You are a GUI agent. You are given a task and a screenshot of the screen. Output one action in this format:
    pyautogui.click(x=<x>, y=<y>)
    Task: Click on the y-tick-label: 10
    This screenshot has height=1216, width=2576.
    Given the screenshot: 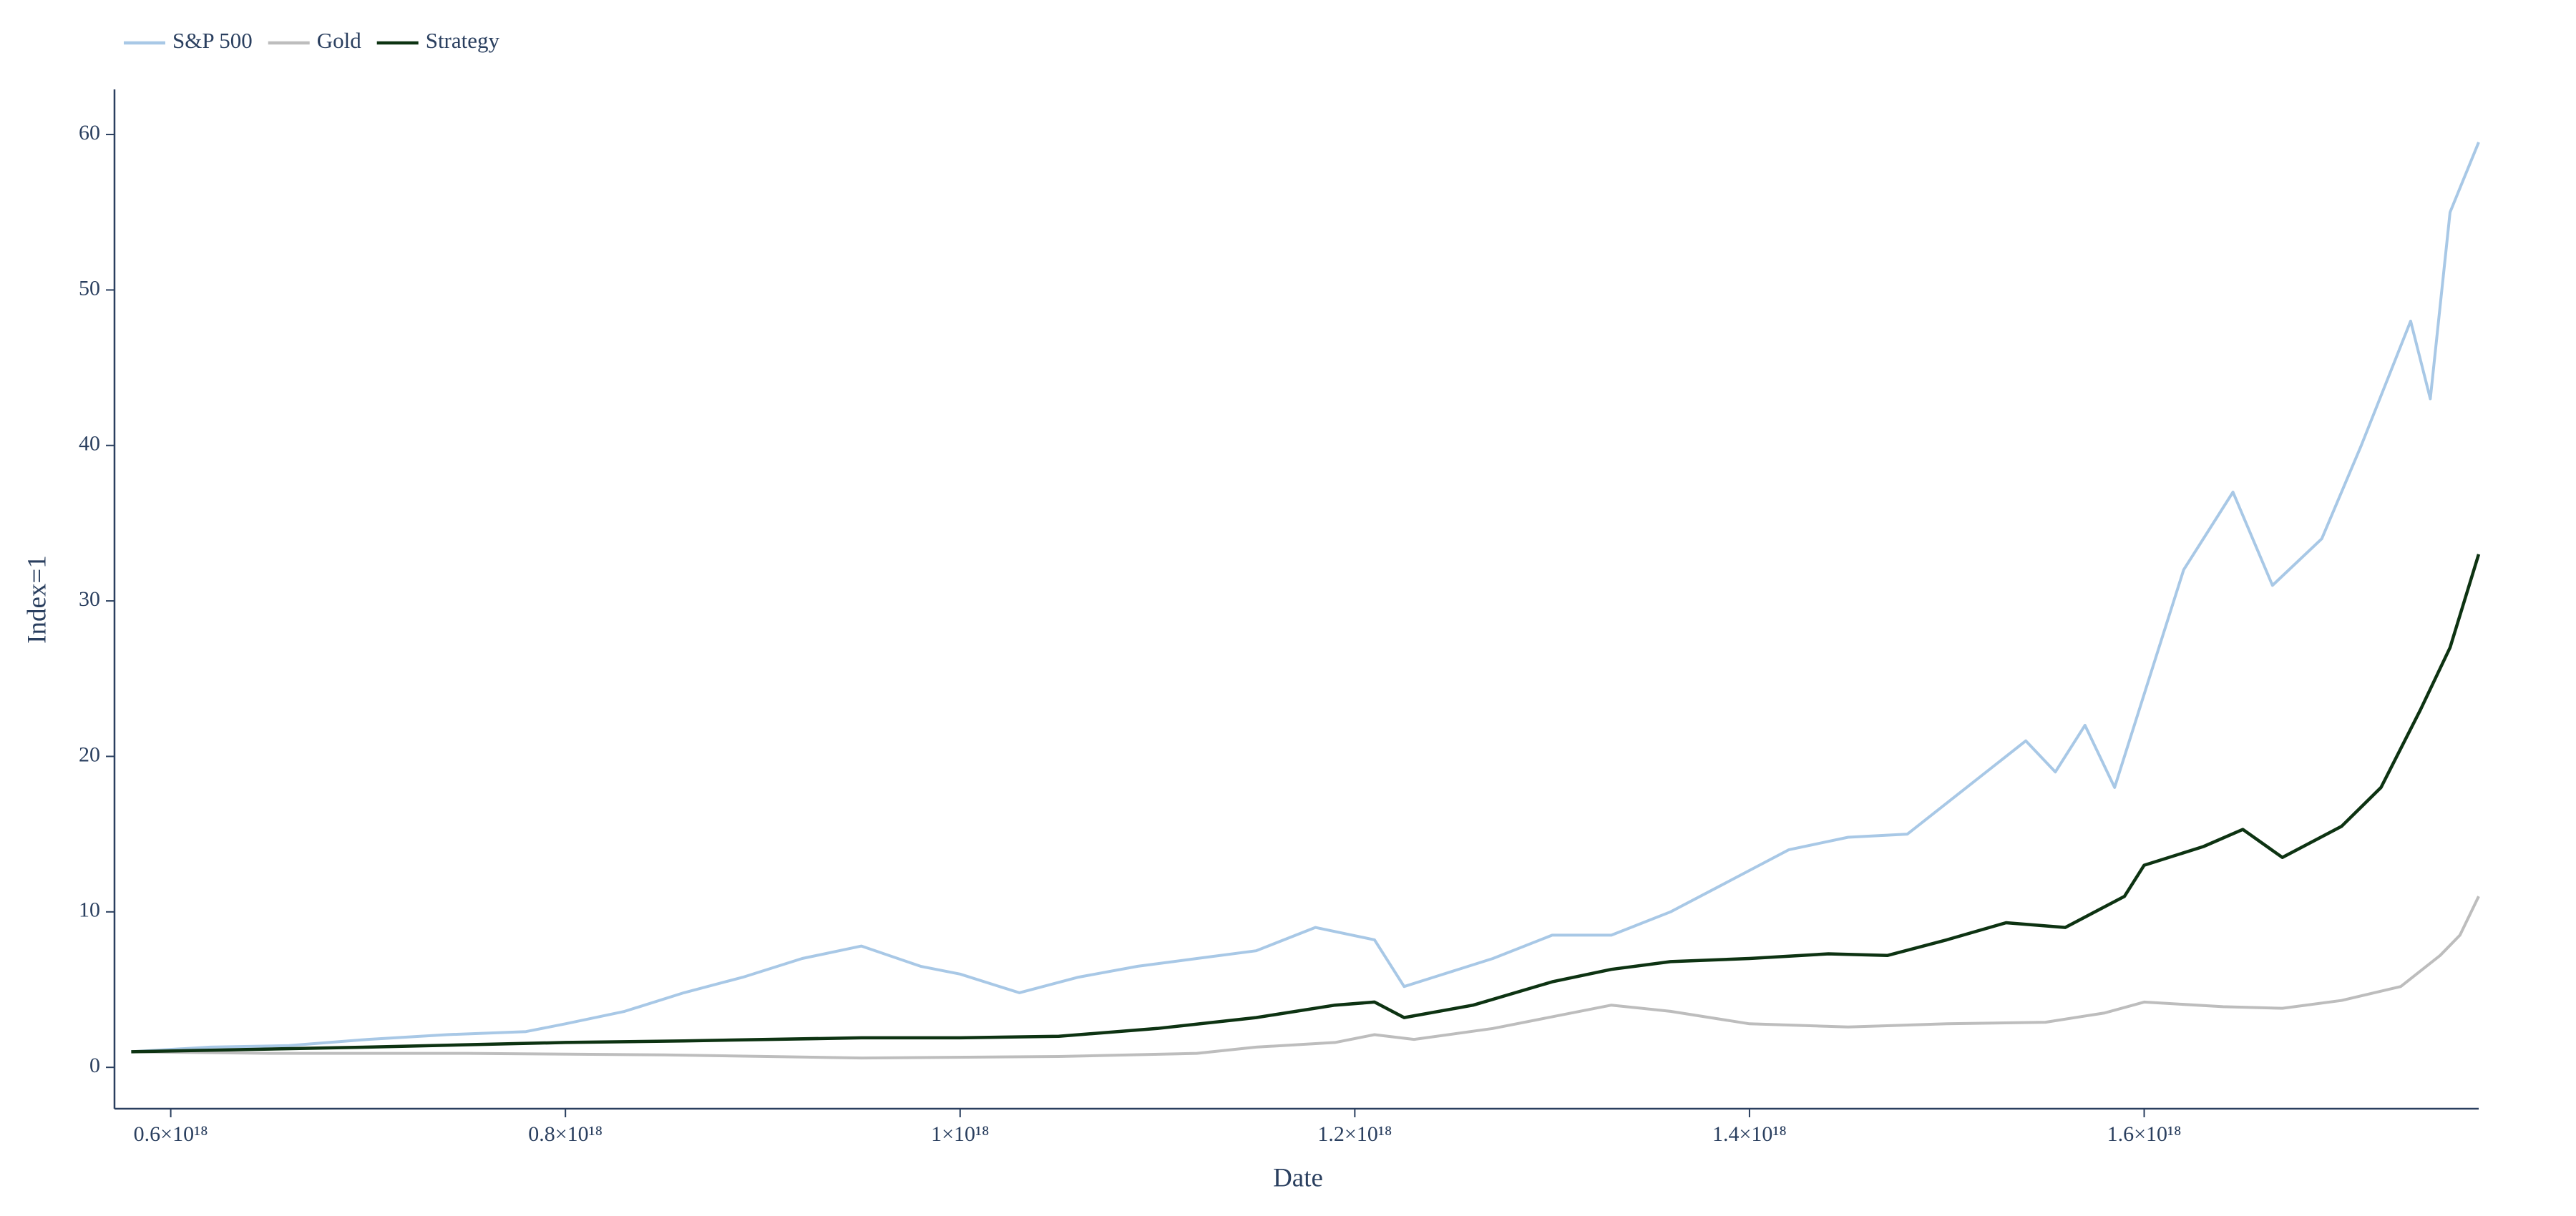 What is the action you would take?
    pyautogui.click(x=89, y=910)
    